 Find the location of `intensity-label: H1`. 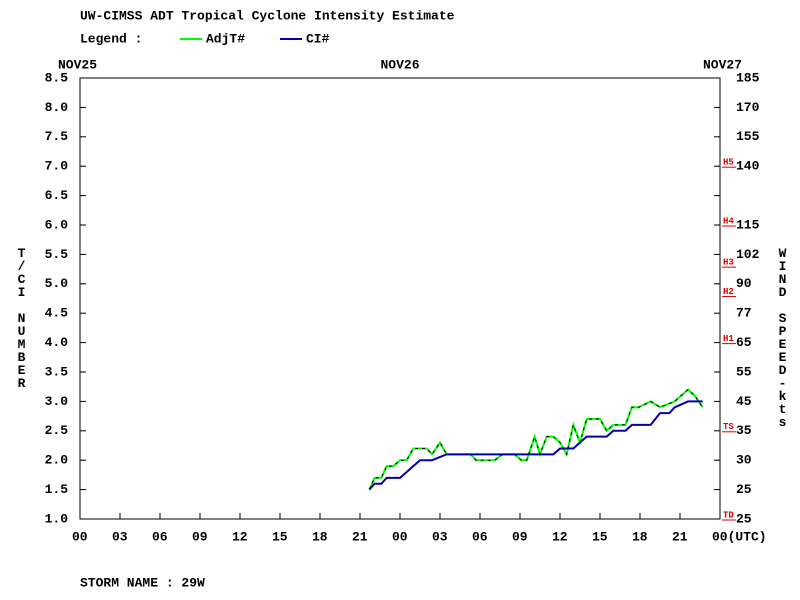

intensity-label: H1 is located at coordinates (728, 339).